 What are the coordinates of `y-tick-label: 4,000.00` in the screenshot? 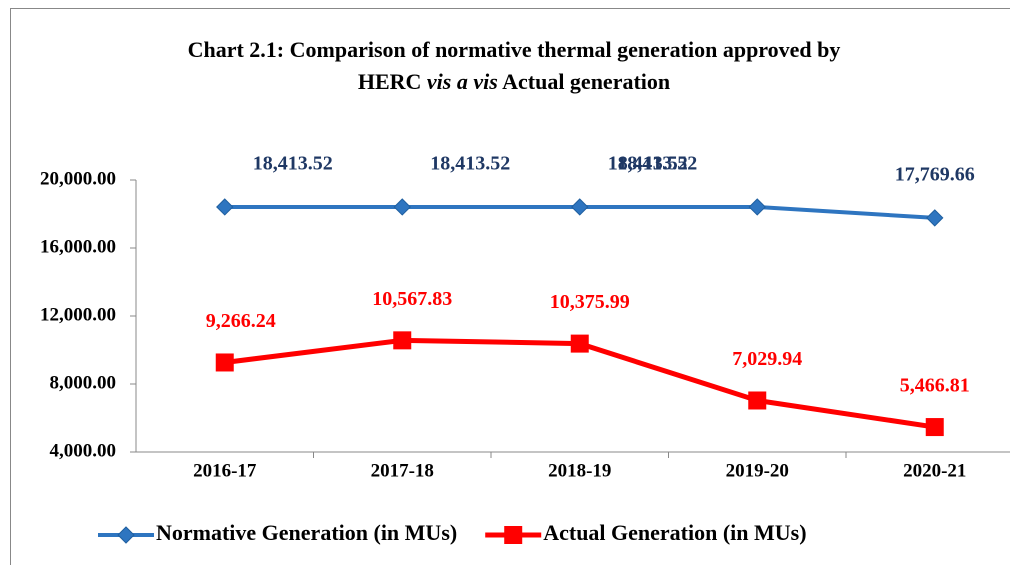 It's located at (83, 450).